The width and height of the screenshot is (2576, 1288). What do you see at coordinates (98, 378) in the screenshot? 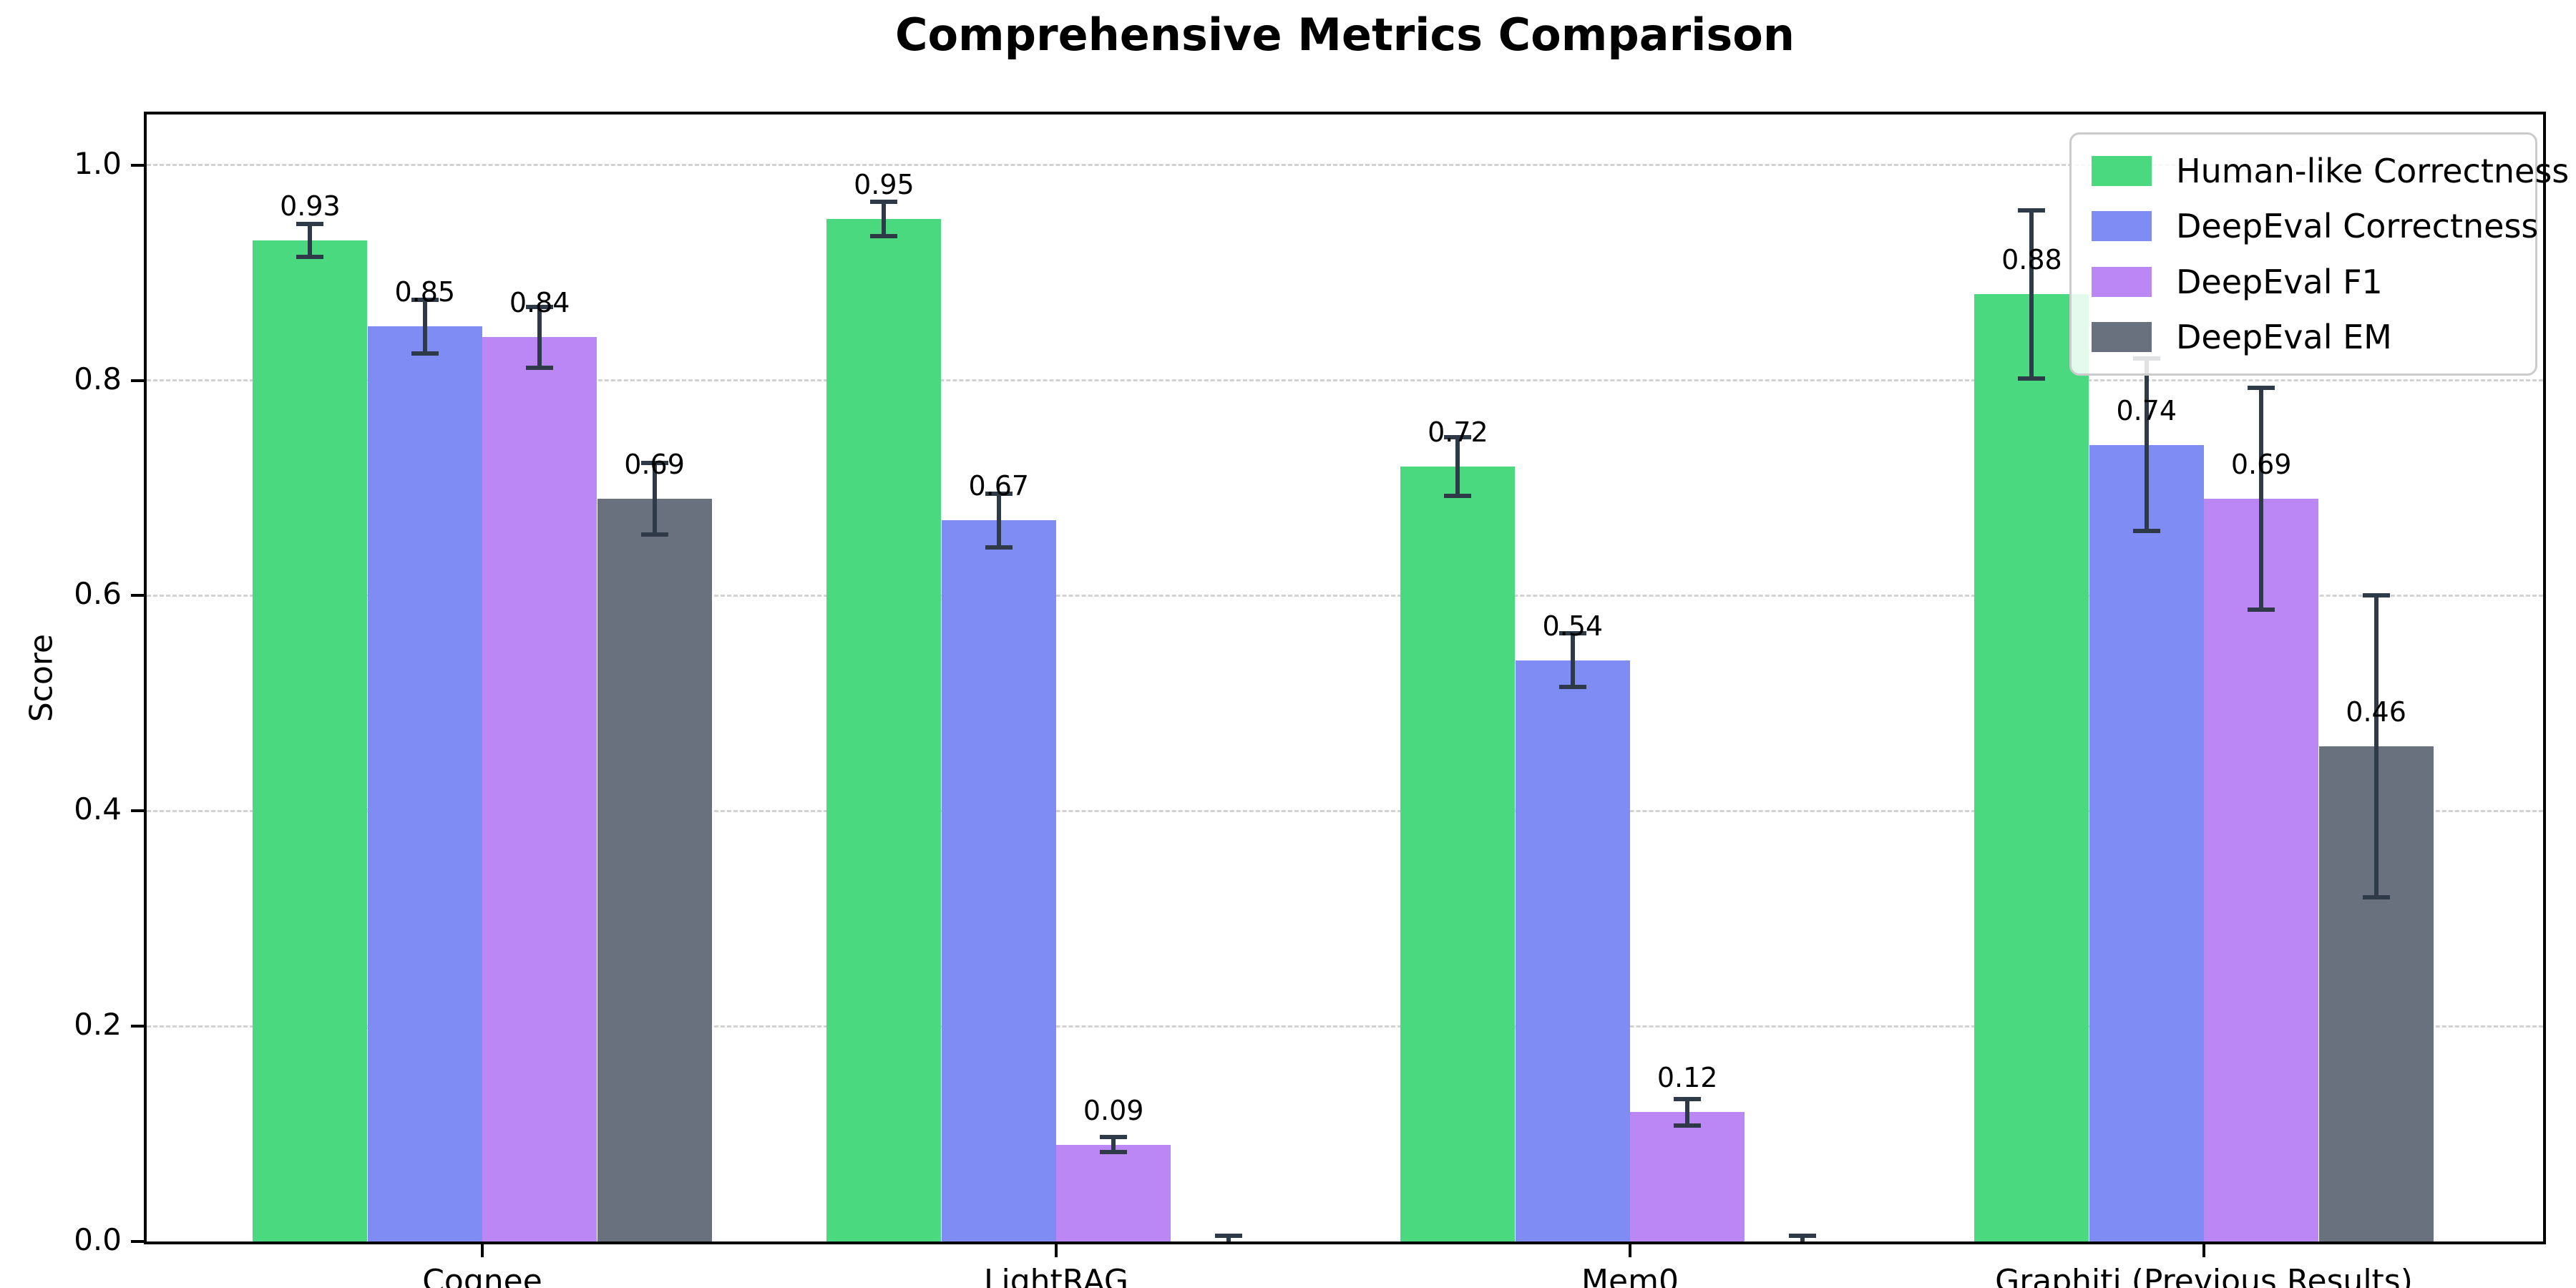
I see `y-tick-label: 0.8` at bounding box center [98, 378].